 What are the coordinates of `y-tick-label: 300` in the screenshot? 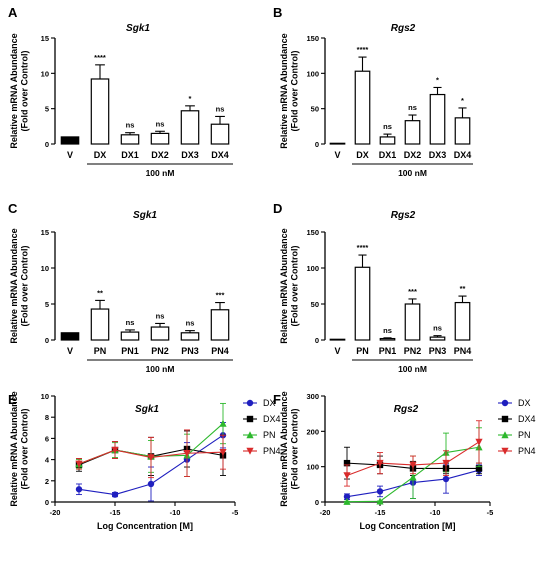 It's located at (312, 396).